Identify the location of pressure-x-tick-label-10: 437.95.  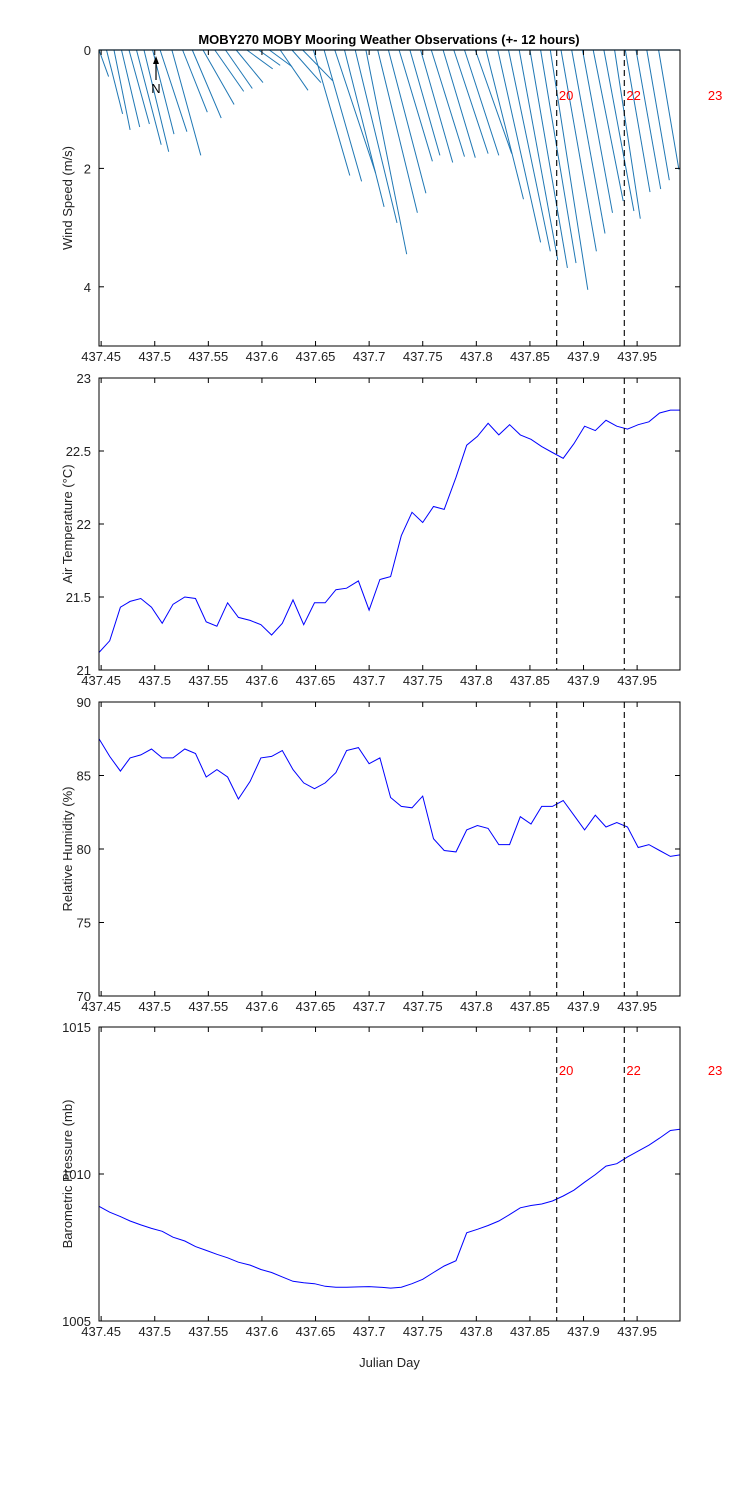
(637, 1331).